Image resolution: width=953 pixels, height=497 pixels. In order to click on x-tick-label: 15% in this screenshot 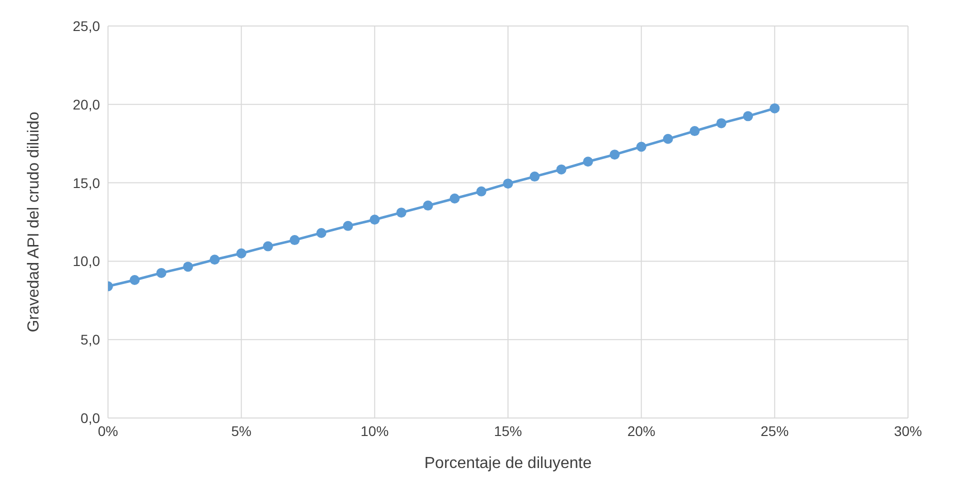, I will do `click(508, 430)`.